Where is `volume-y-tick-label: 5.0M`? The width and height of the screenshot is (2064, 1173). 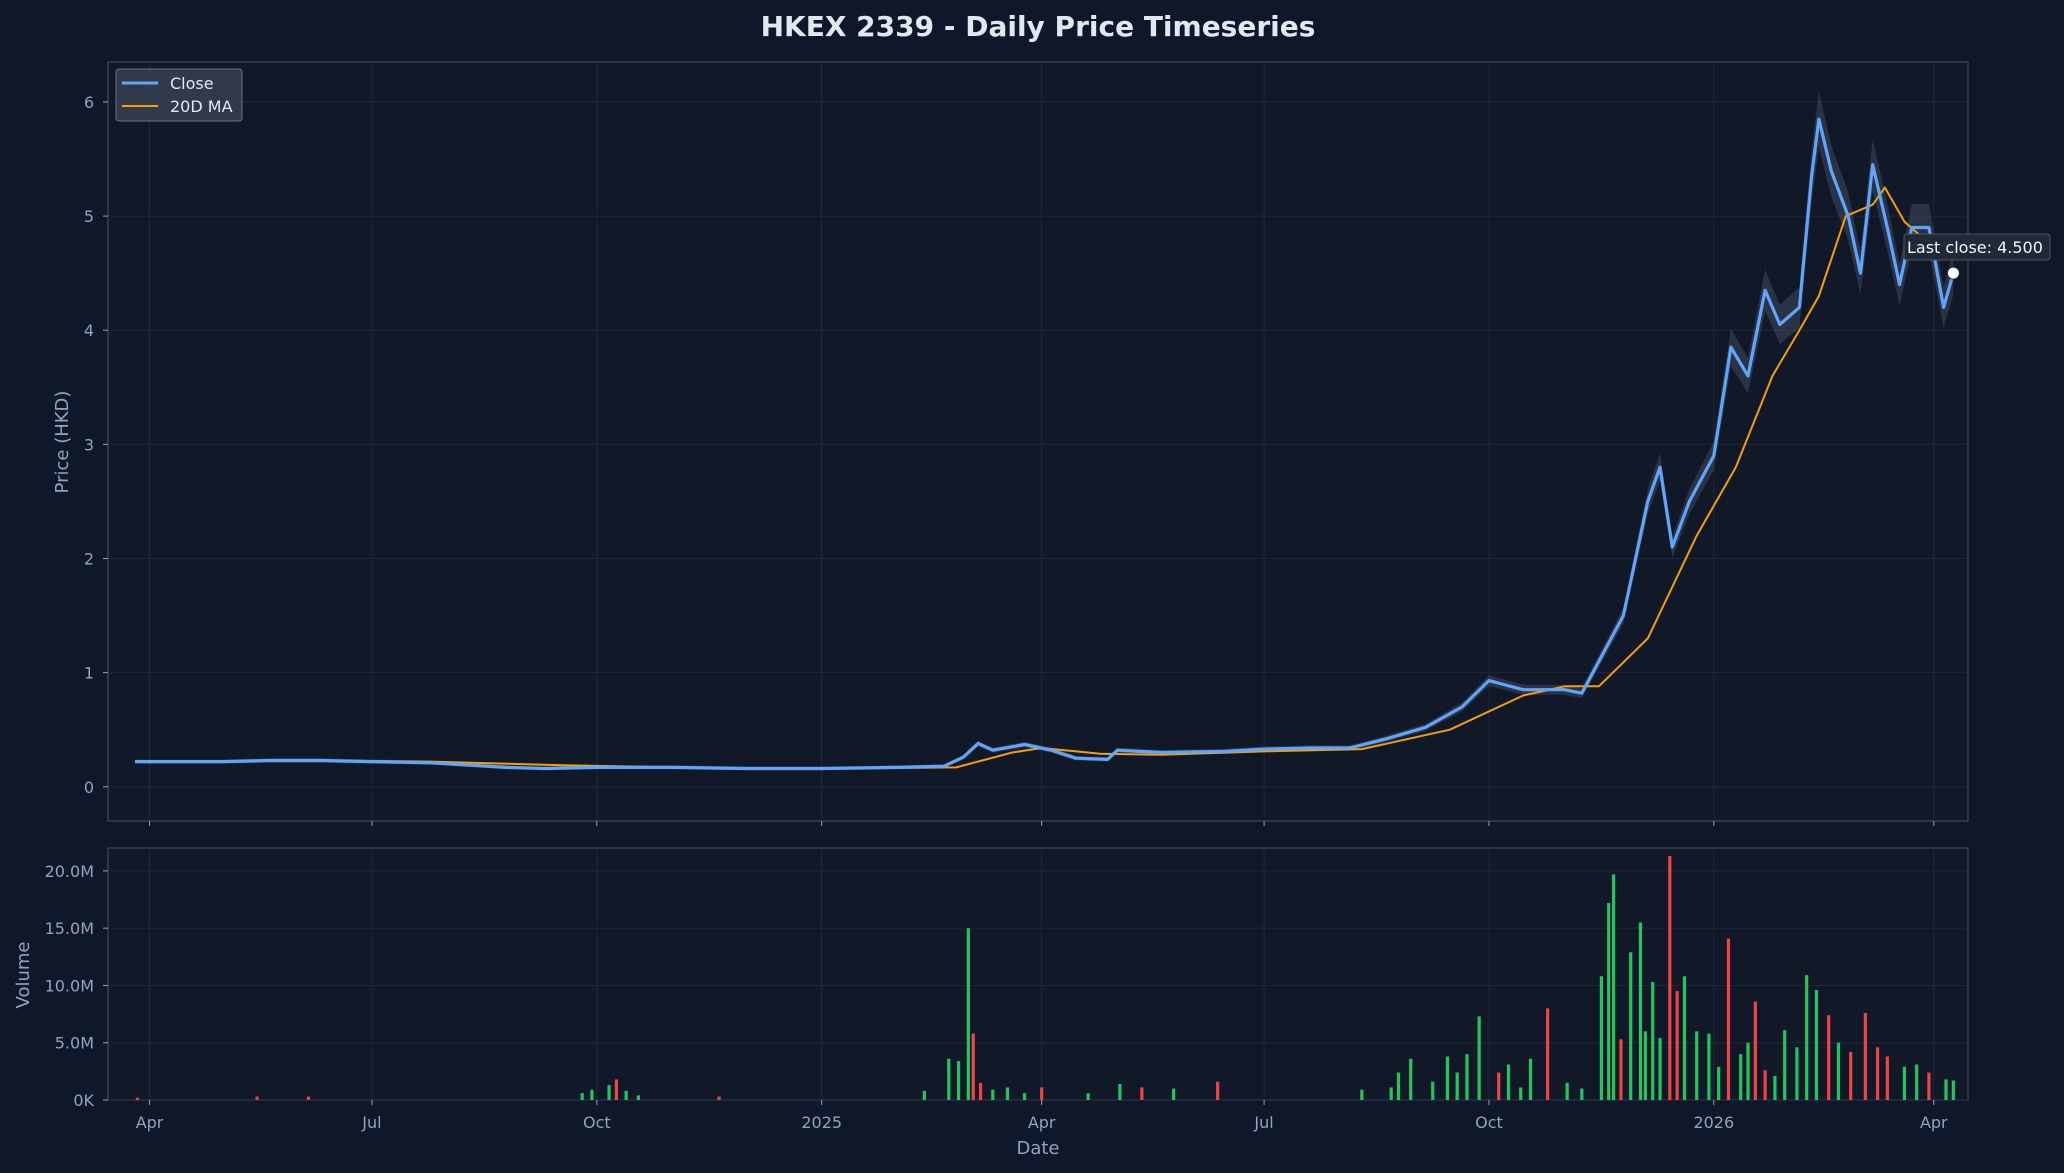
volume-y-tick-label: 5.0M is located at coordinates (74, 1043).